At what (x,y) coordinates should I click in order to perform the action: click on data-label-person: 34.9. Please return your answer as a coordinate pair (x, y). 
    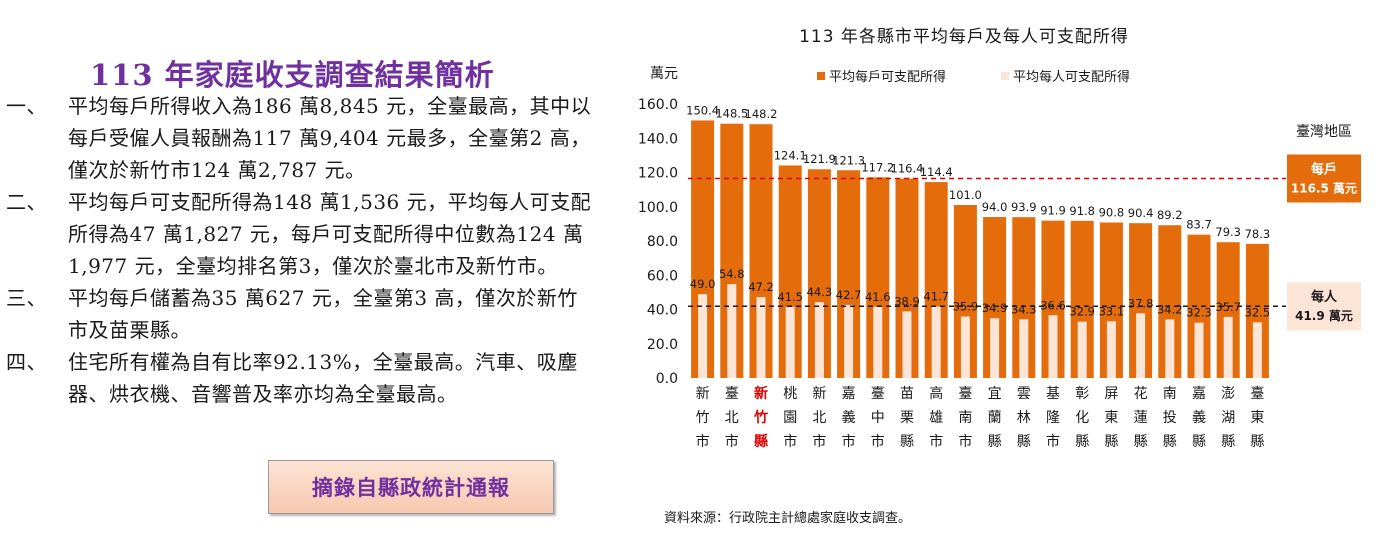
    Looking at the image, I should click on (995, 308).